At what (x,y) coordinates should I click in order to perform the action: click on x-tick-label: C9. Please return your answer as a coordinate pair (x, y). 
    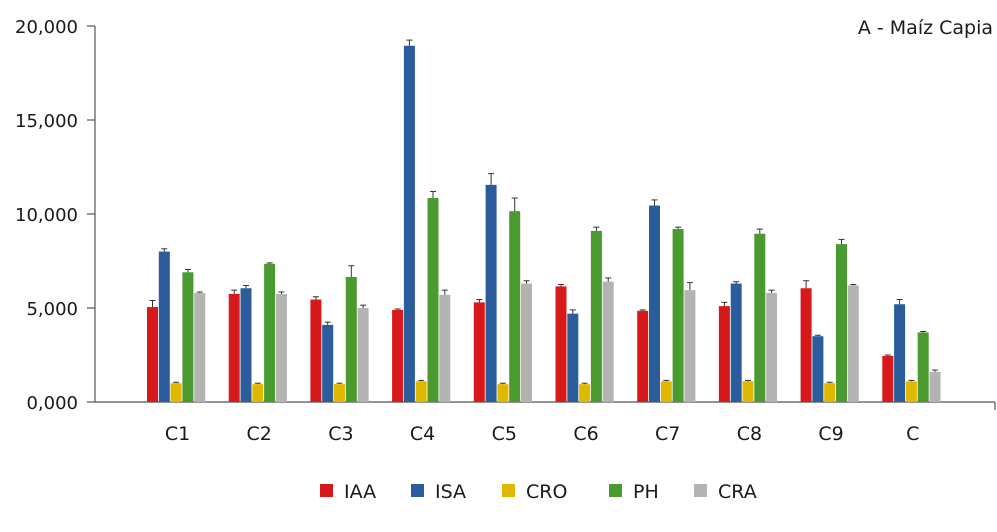
    Looking at the image, I should click on (830, 434).